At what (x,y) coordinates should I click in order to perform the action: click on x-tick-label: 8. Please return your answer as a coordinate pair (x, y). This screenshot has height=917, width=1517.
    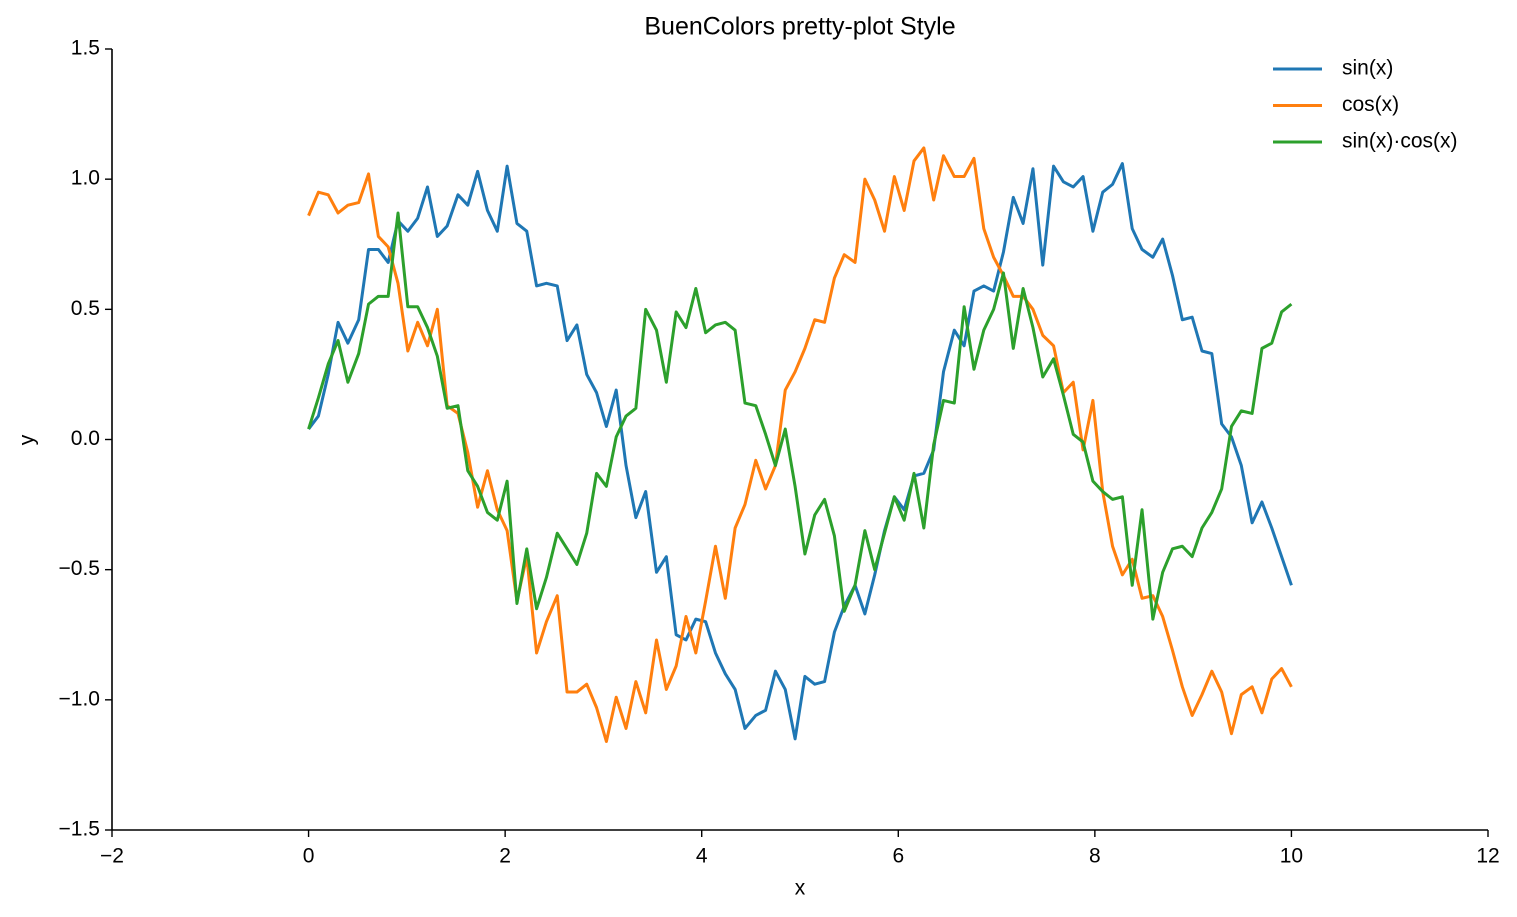
    Looking at the image, I should click on (1095, 856).